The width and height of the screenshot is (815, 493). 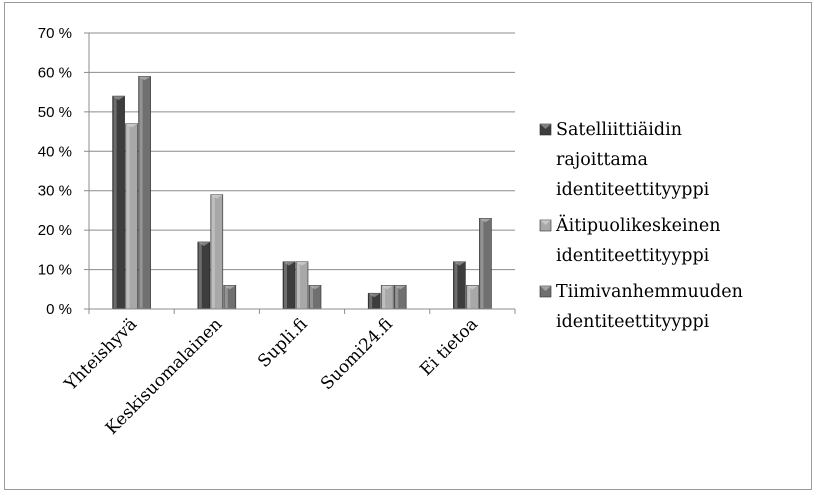 What do you see at coordinates (602, 160) in the screenshot?
I see `legend-label-line: rajoittama` at bounding box center [602, 160].